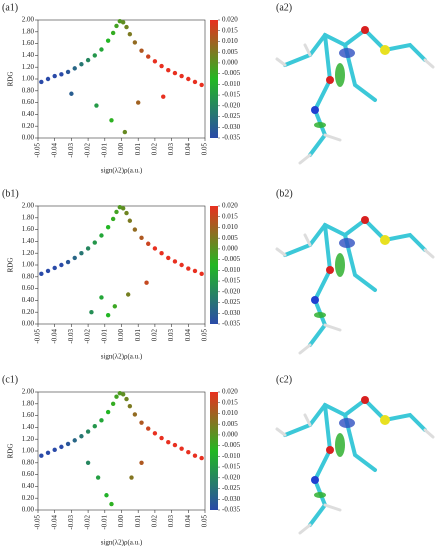 The height and width of the screenshot is (550, 438). I want to click on panel-label: (b1), so click(10, 193).